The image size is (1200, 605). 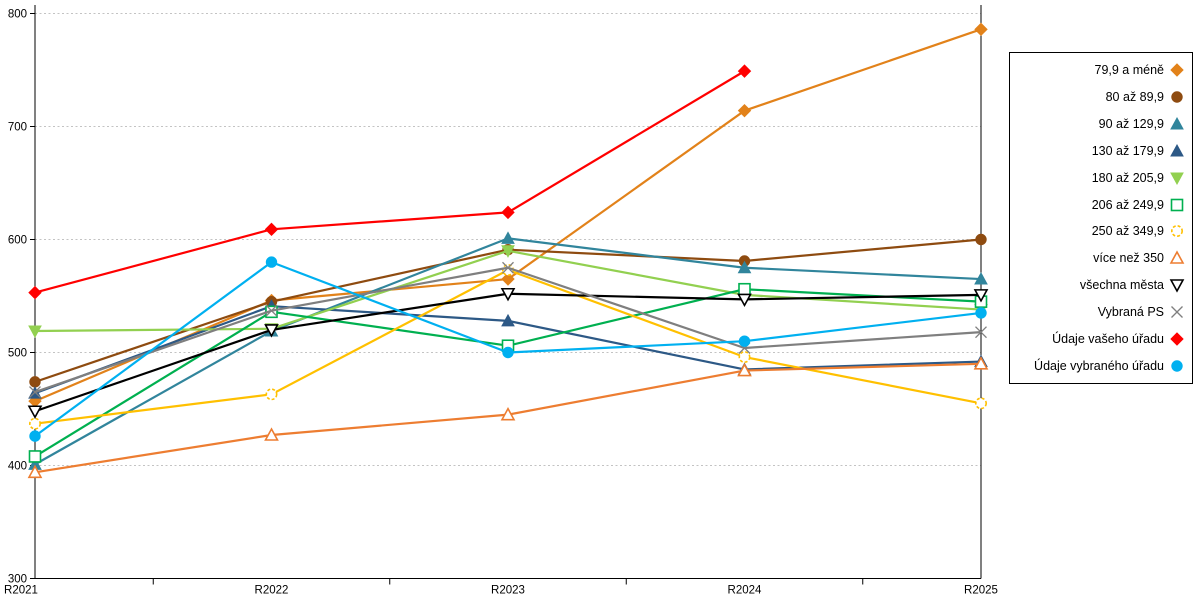 I want to click on legend-label: 90 až 129,9, so click(x=1131, y=124).